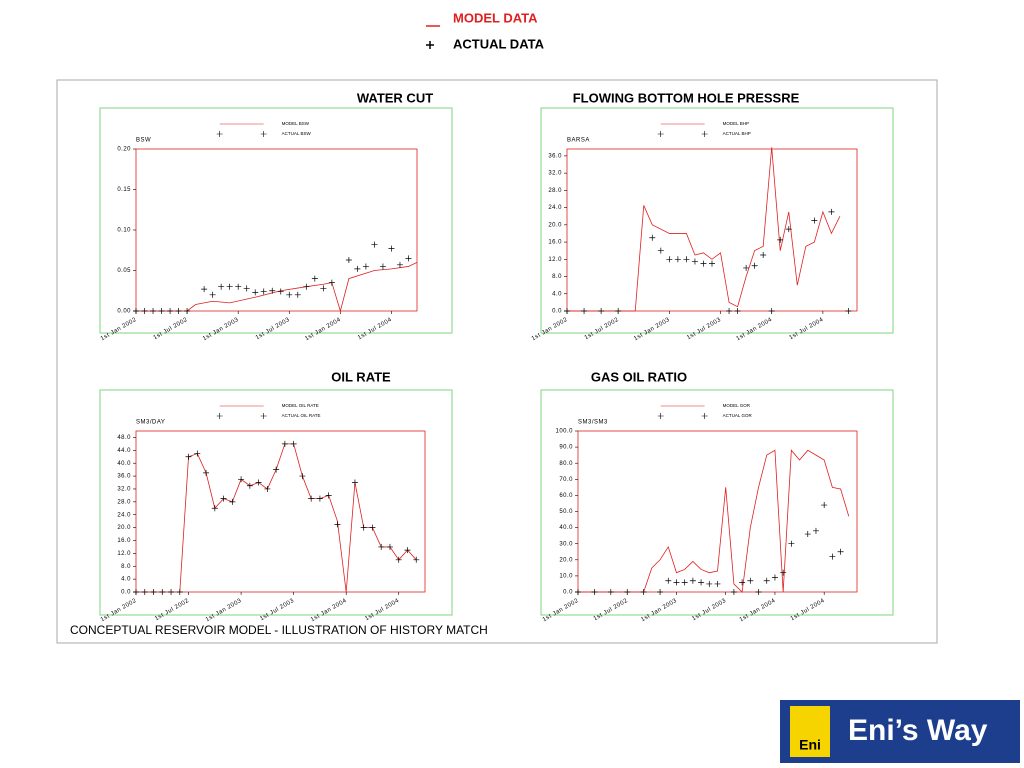  What do you see at coordinates (566, 480) in the screenshot?
I see `y-tick-label: 70.0` at bounding box center [566, 480].